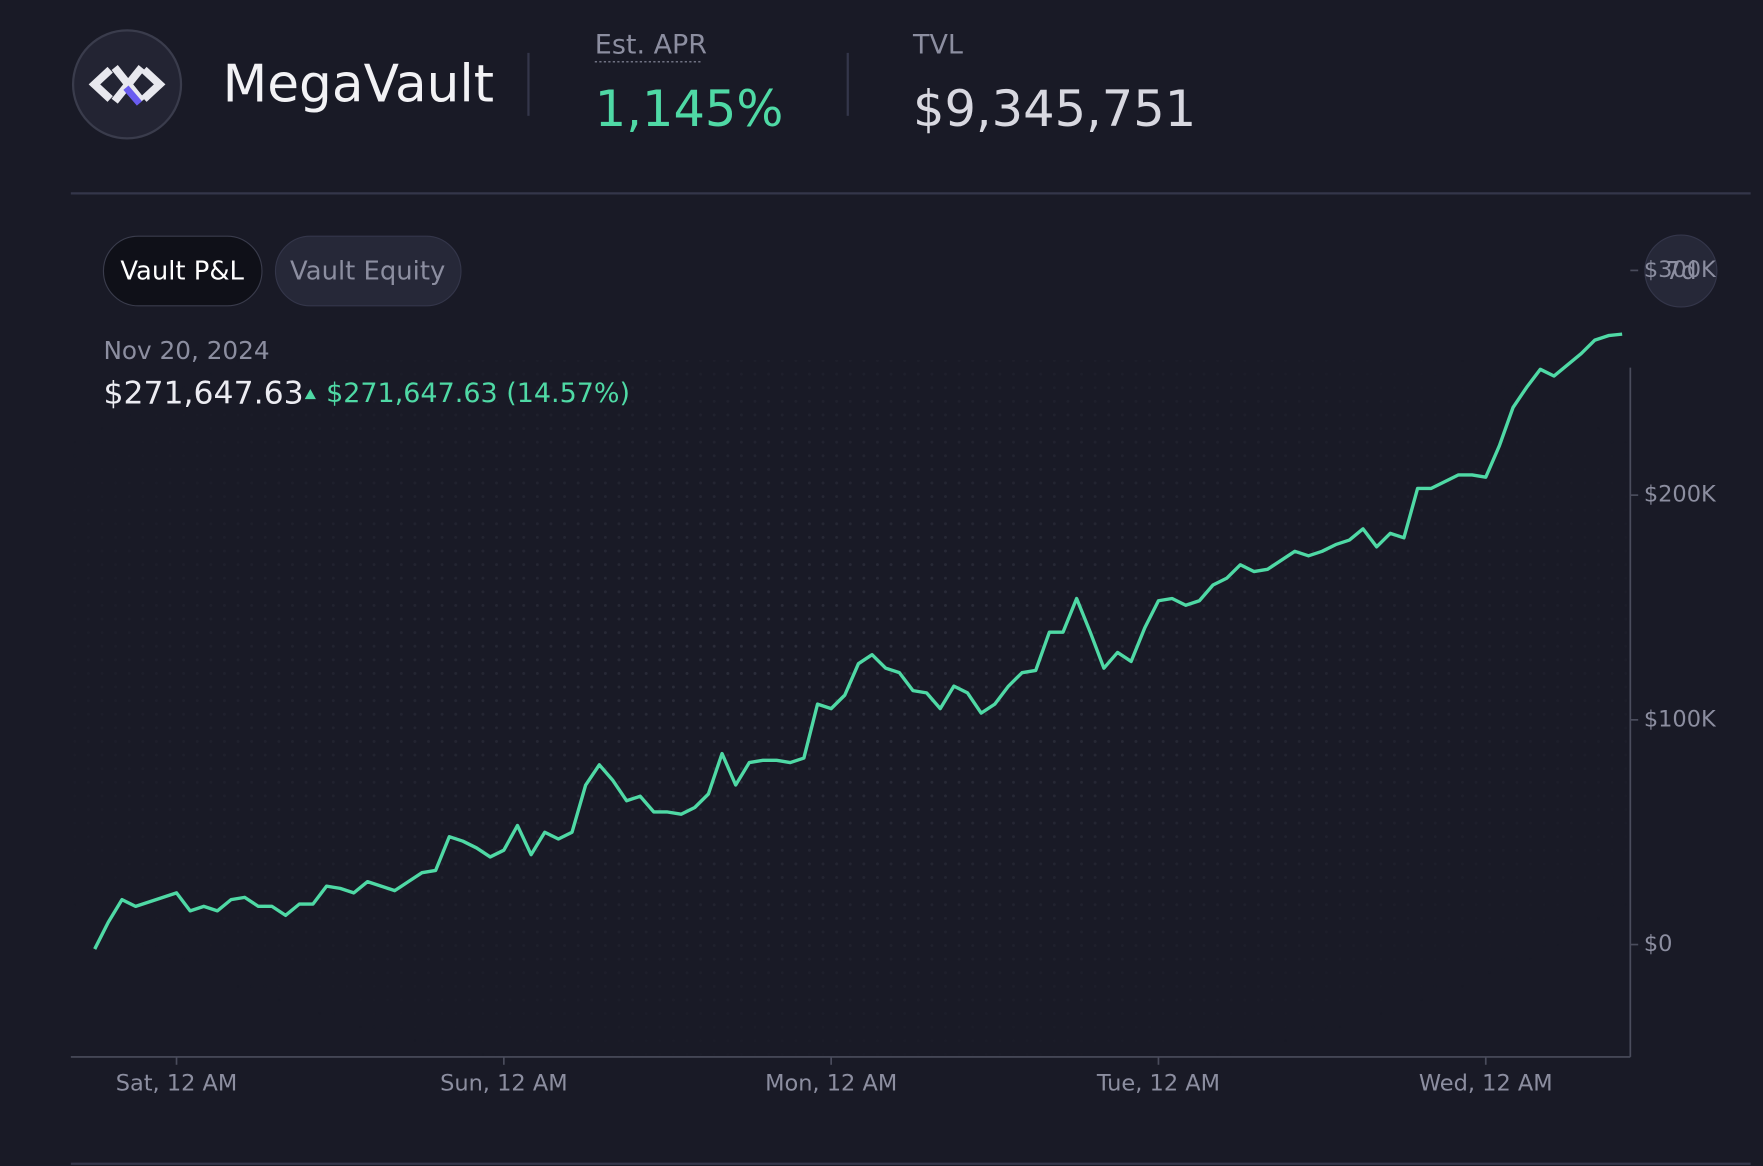 This screenshot has height=1166, width=1763. Describe the element at coordinates (504, 1083) in the screenshot. I see `x-tick-label: Sun, 12 AM` at that location.